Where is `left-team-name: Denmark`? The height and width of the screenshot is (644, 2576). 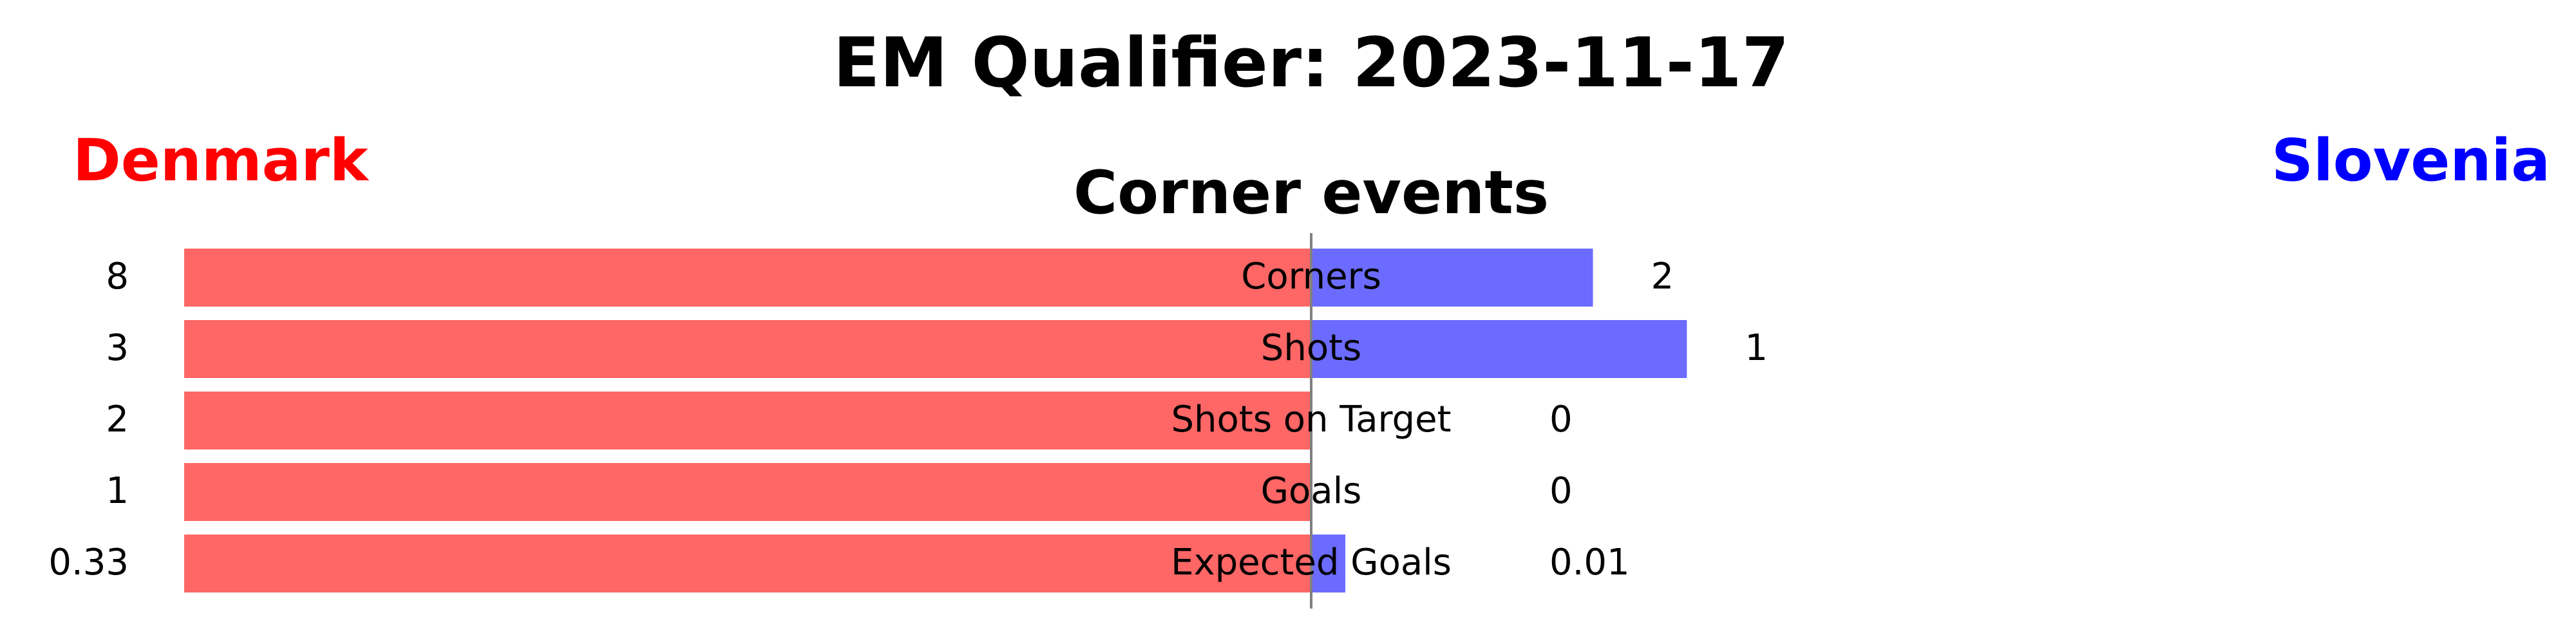
left-team-name: Denmark is located at coordinates (222, 160).